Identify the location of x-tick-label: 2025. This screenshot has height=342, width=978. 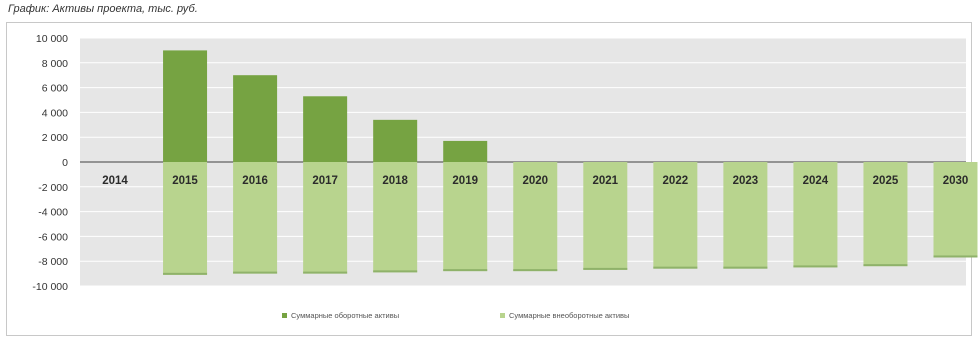
(886, 181).